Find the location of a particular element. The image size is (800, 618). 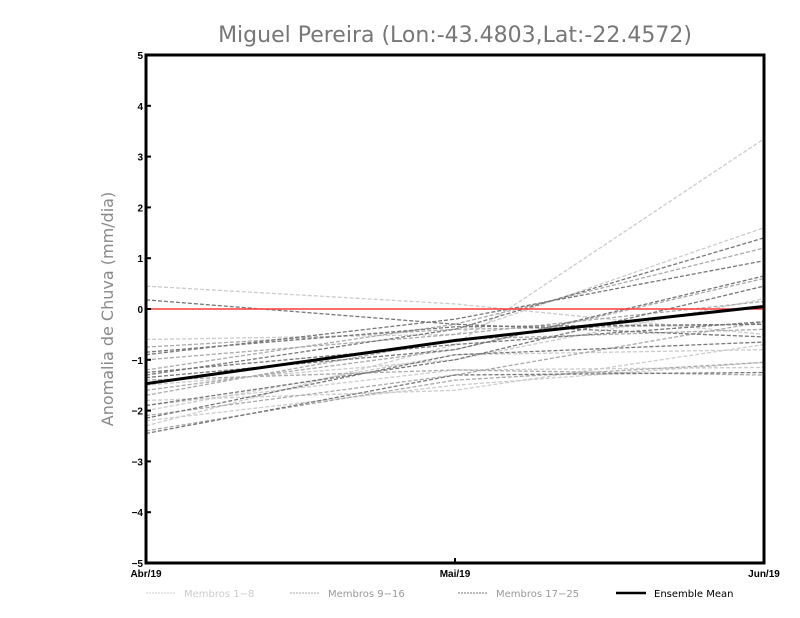

y-tick-label: −2 is located at coordinates (138, 412).